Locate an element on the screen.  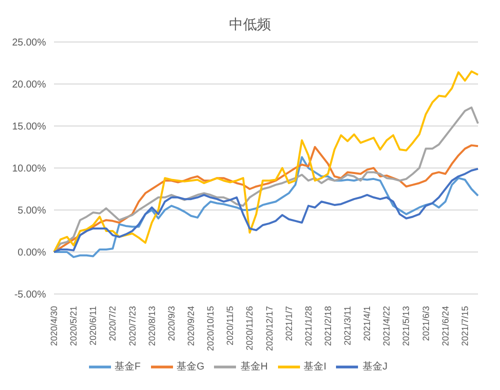
y-tick-label: 0.00% is located at coordinates (32, 253).